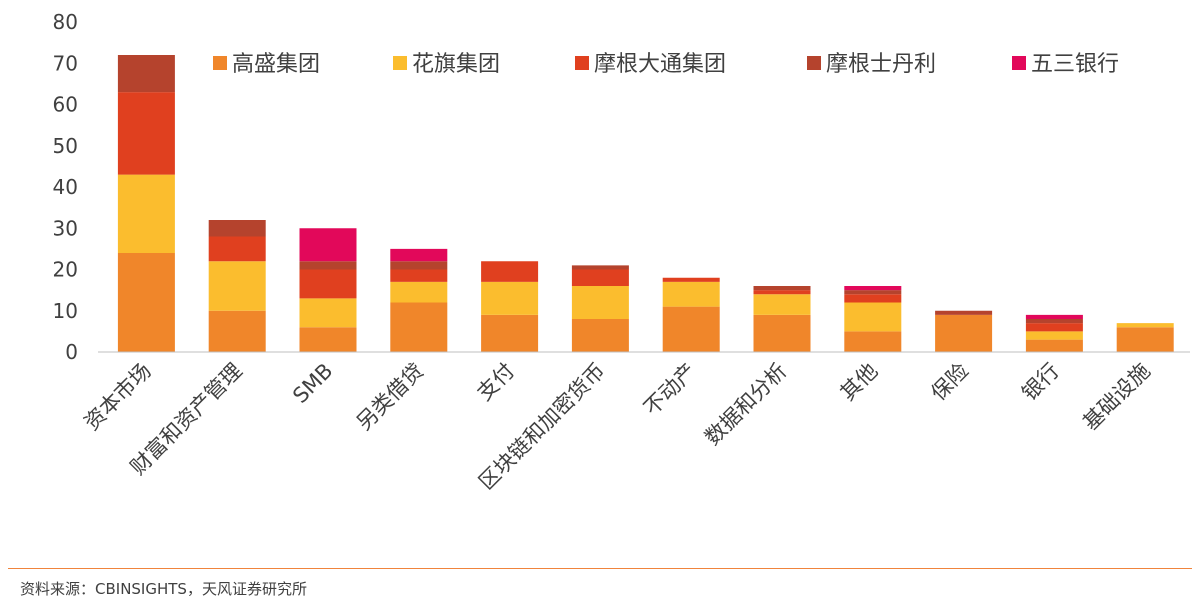  What do you see at coordinates (276, 64) in the screenshot?
I see `legend-label: 高盛集团` at bounding box center [276, 64].